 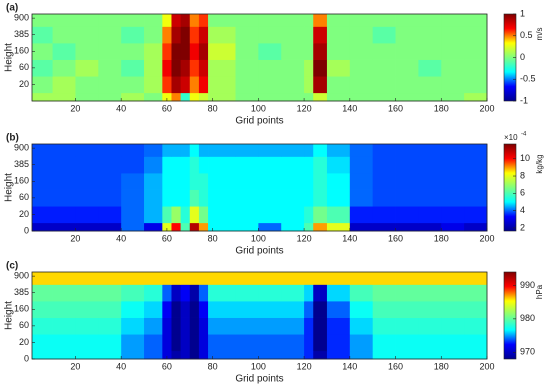 What do you see at coordinates (441, 238) in the screenshot?
I see `x-tick-label: 180` at bounding box center [441, 238].